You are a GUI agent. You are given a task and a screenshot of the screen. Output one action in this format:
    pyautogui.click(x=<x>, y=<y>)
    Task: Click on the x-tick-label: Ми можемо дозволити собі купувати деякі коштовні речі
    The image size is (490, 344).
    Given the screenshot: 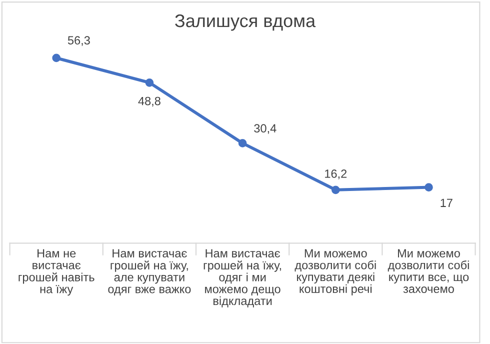 What is the action you would take?
    pyautogui.click(x=335, y=272)
    